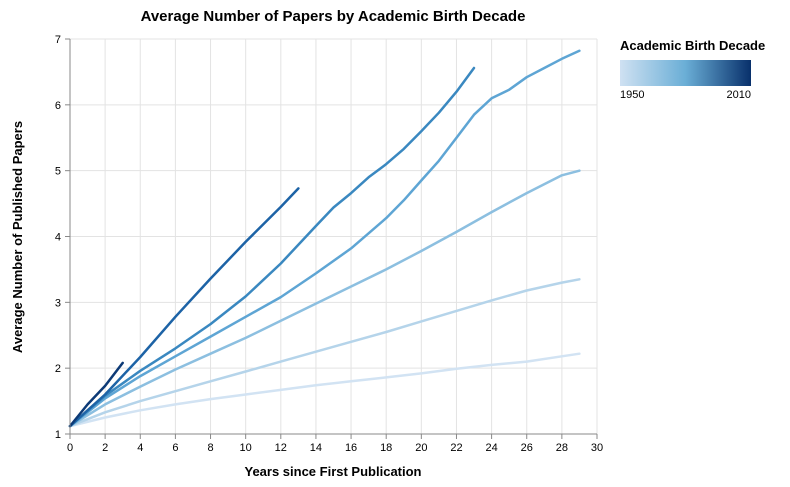  What do you see at coordinates (632, 95) in the screenshot?
I see `legend-min-label: 1950` at bounding box center [632, 95].